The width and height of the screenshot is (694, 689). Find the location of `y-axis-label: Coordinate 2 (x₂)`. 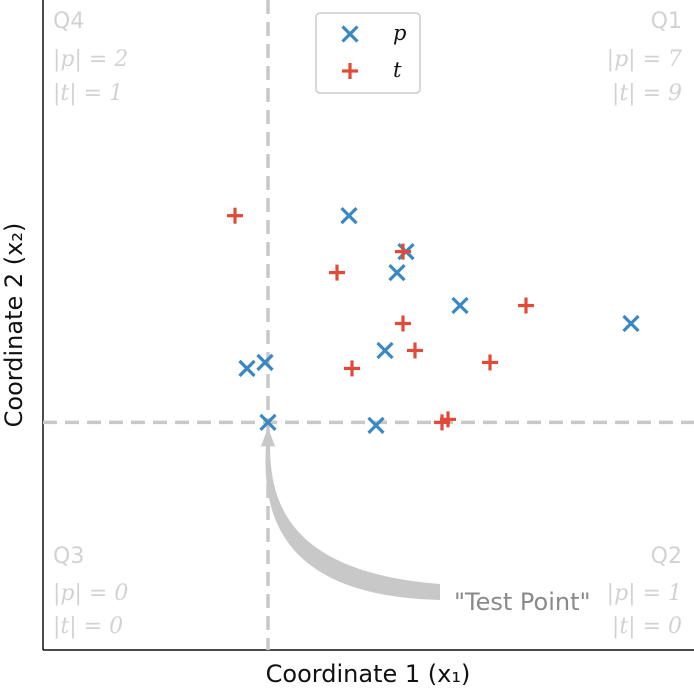

y-axis-label: Coordinate 2 (x₂) is located at coordinates (14, 325).